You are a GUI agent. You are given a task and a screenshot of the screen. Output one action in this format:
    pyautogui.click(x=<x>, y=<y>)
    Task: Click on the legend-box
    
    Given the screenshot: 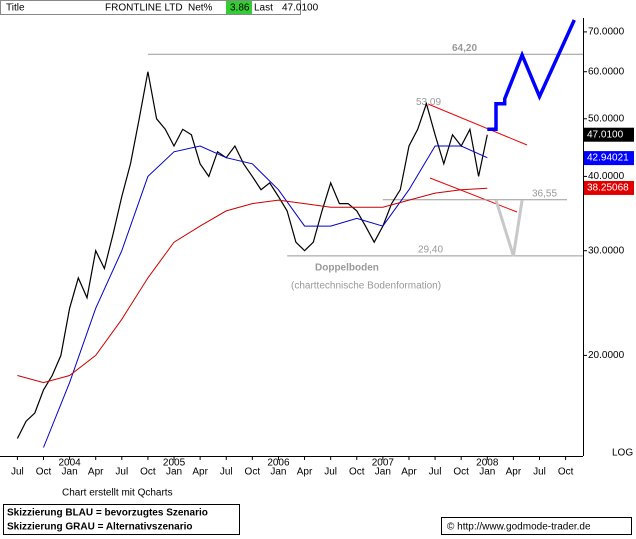 What is the action you would take?
    pyautogui.click(x=121, y=519)
    